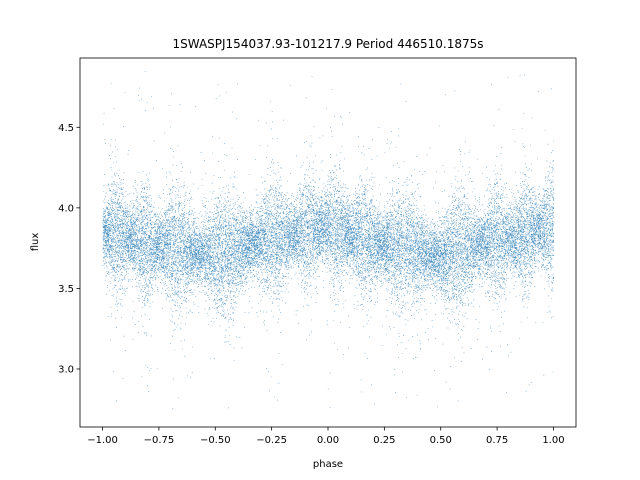  What do you see at coordinates (215, 440) in the screenshot?
I see `x-tick-label: −0.50` at bounding box center [215, 440].